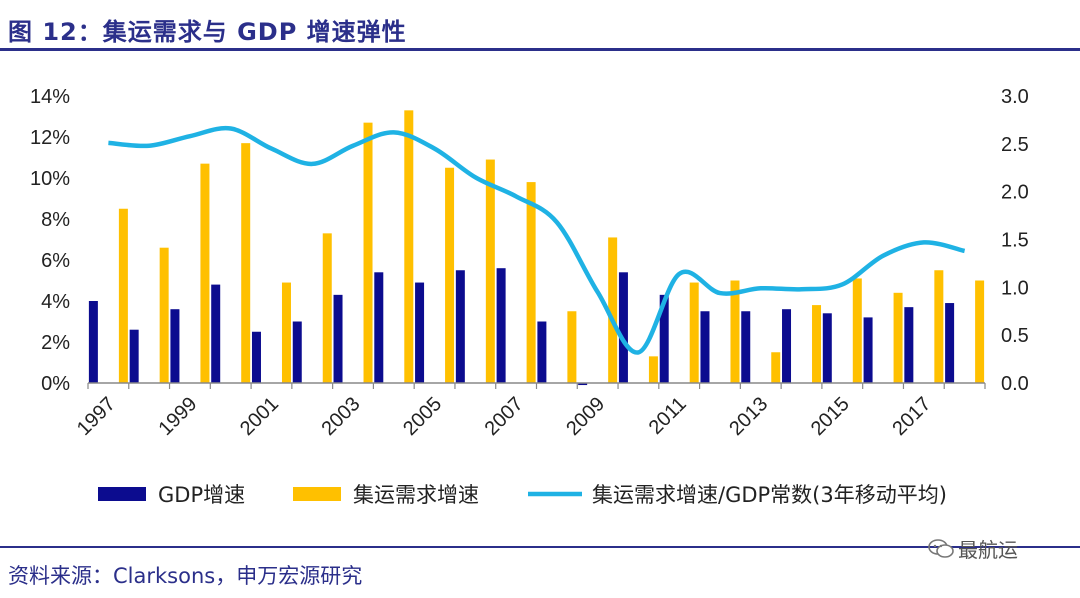 The height and width of the screenshot is (598, 1080). I want to click on y-left-tick-label: 14%, so click(50, 97).